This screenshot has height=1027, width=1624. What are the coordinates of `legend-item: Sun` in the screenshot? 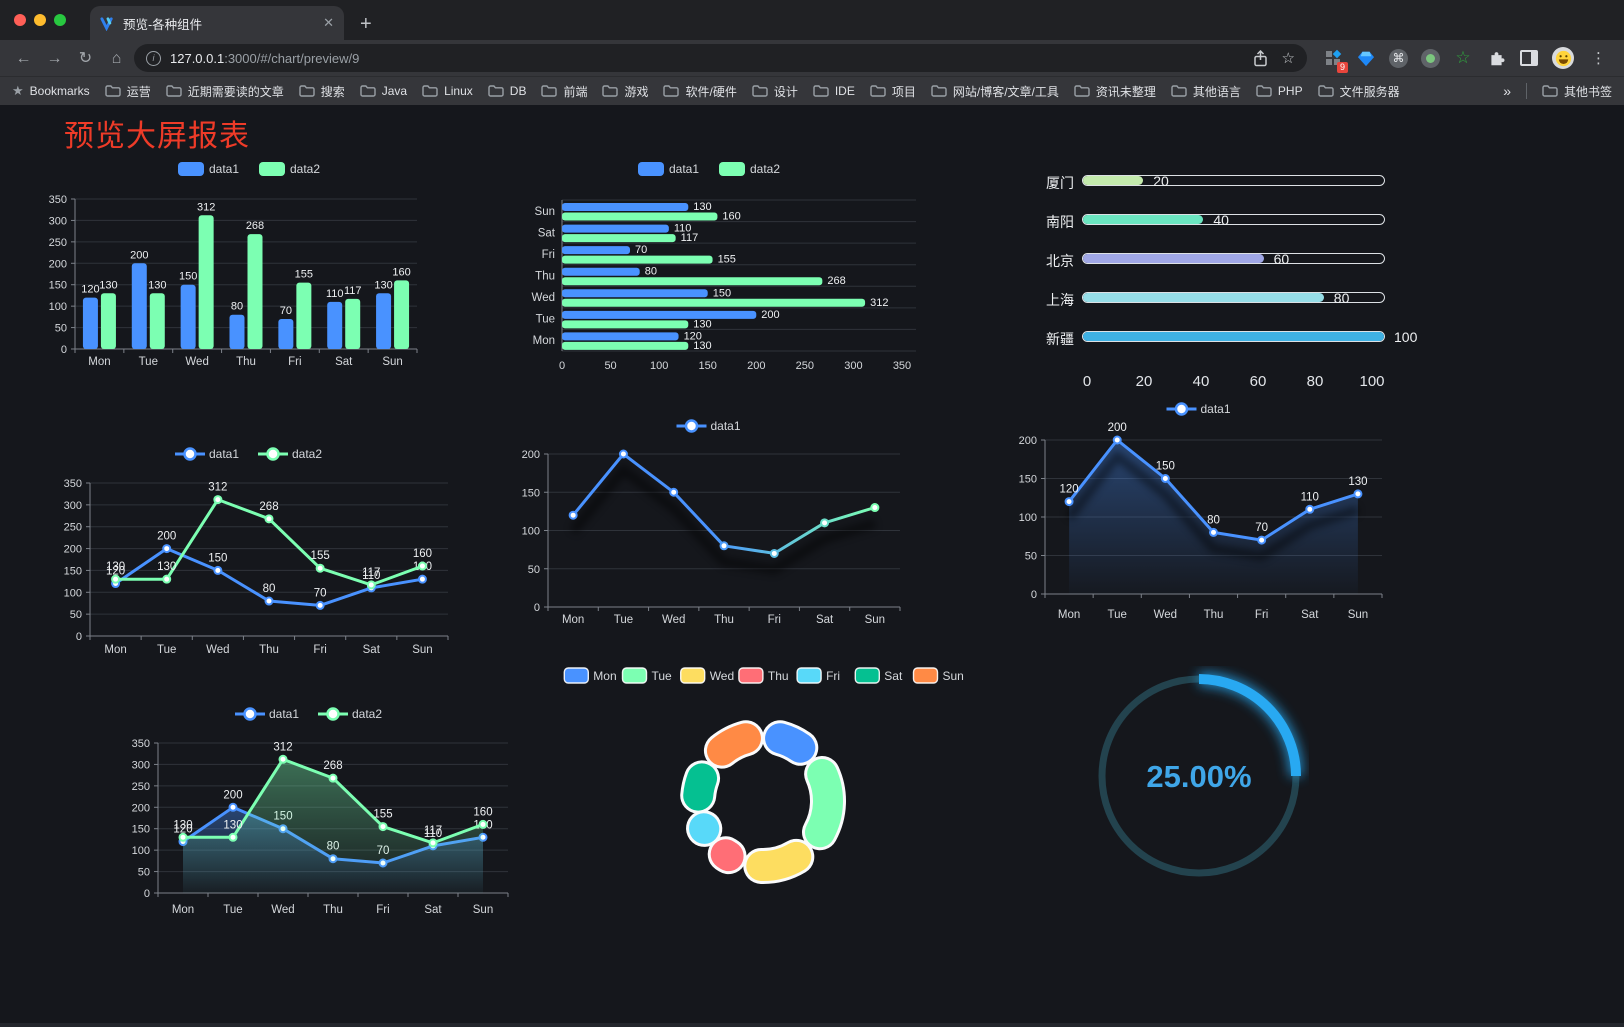 It's located at (938, 675).